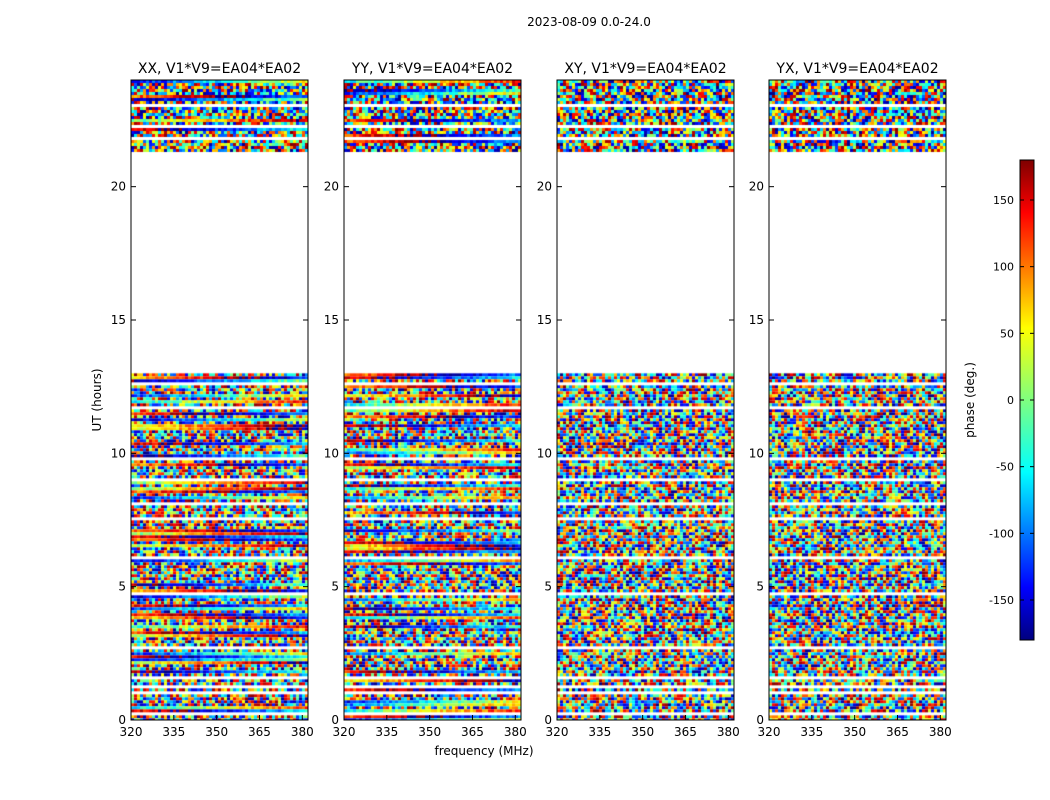 This screenshot has height=800, width=1050. What do you see at coordinates (1001, 600) in the screenshot?
I see `colorbar-tick-label: -150` at bounding box center [1001, 600].